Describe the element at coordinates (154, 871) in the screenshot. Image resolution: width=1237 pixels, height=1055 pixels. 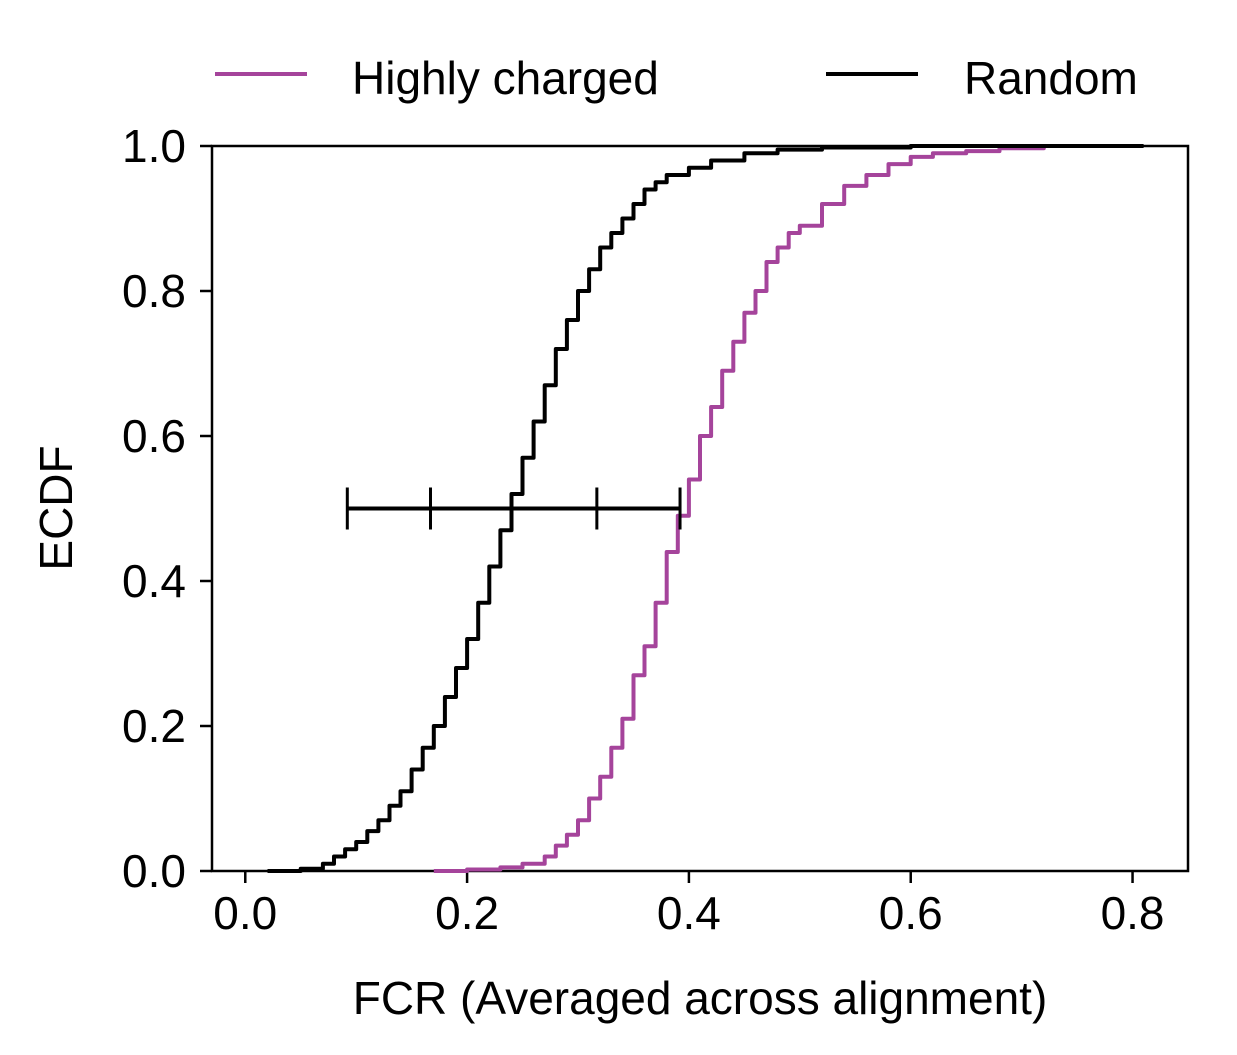
I see `y-tick-label: 0.0` at that location.